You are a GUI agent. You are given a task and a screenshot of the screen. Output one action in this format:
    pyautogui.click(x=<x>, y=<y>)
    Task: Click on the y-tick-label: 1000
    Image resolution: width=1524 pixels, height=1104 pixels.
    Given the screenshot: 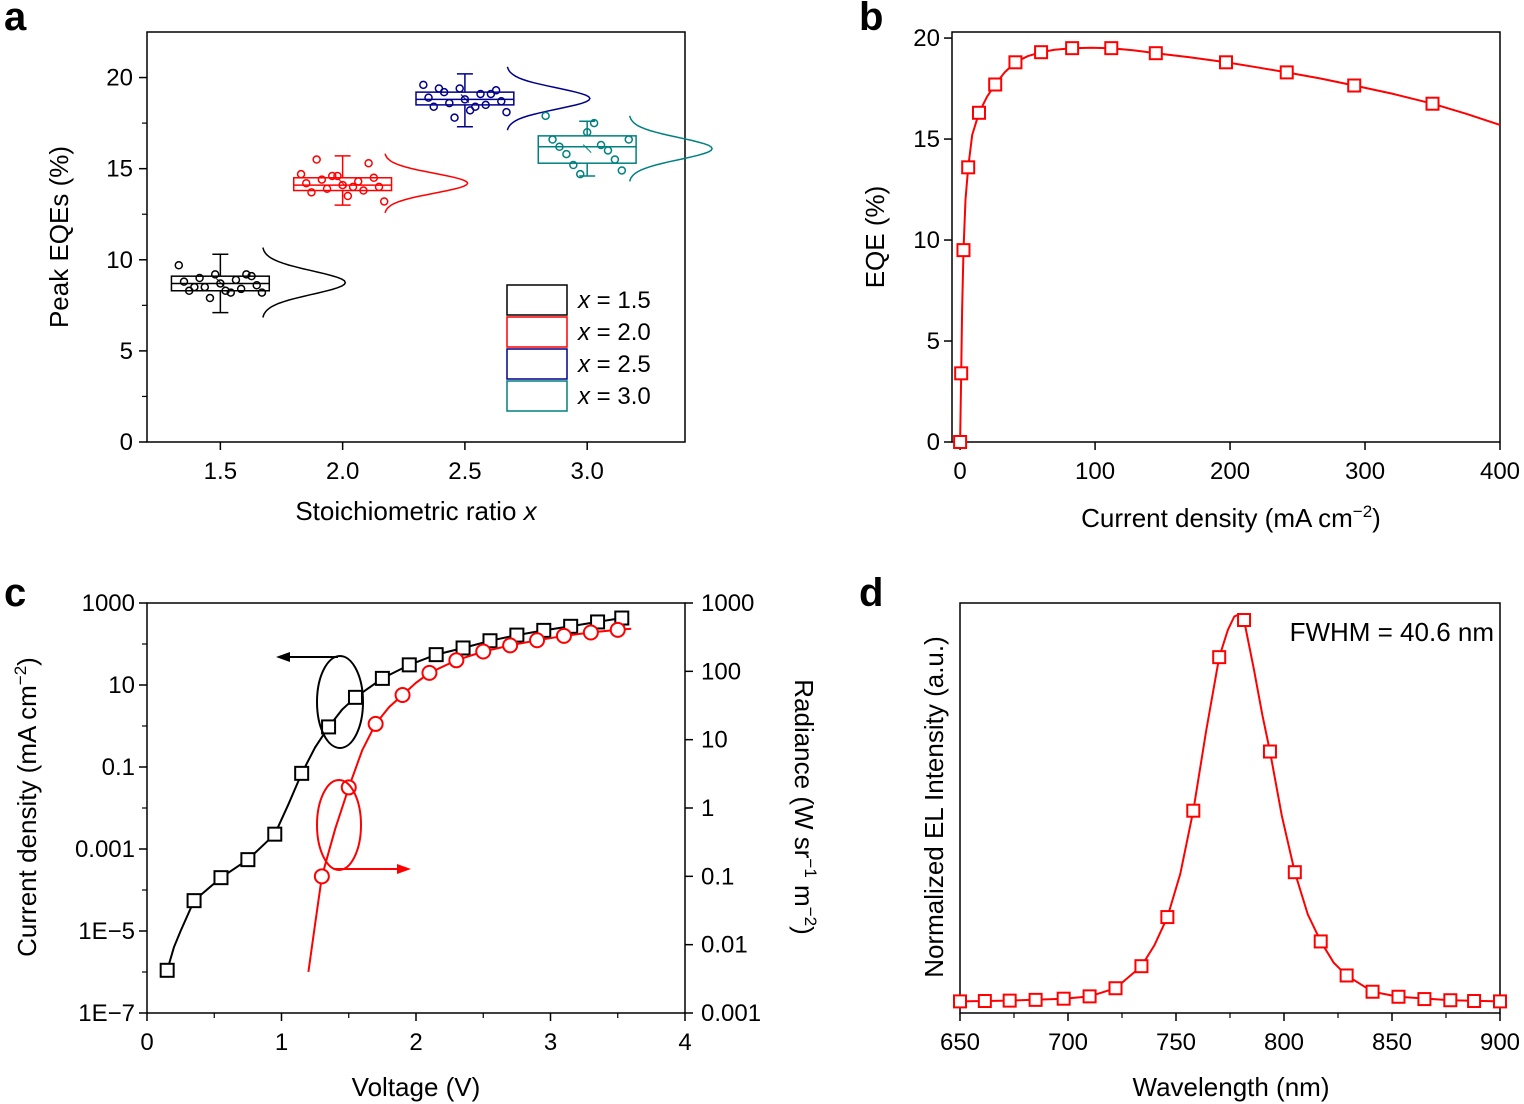 What is the action you would take?
    pyautogui.click(x=108, y=603)
    